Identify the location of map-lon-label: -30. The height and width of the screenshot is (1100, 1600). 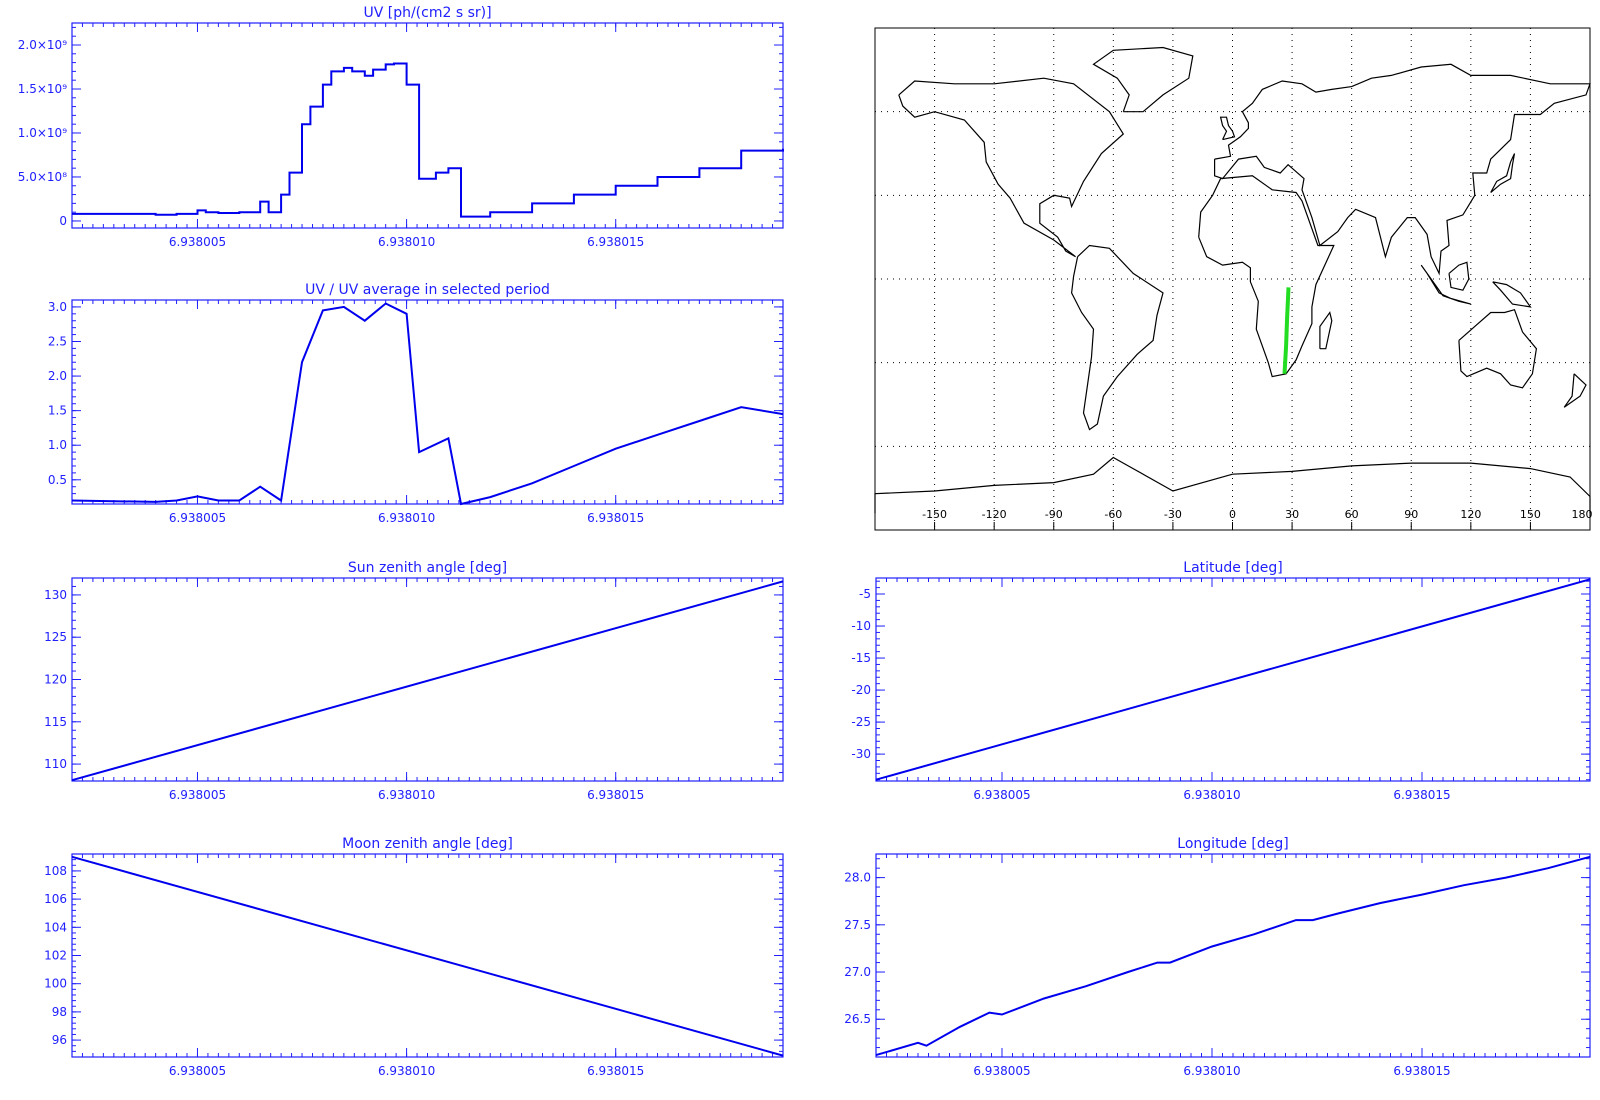
(1173, 514).